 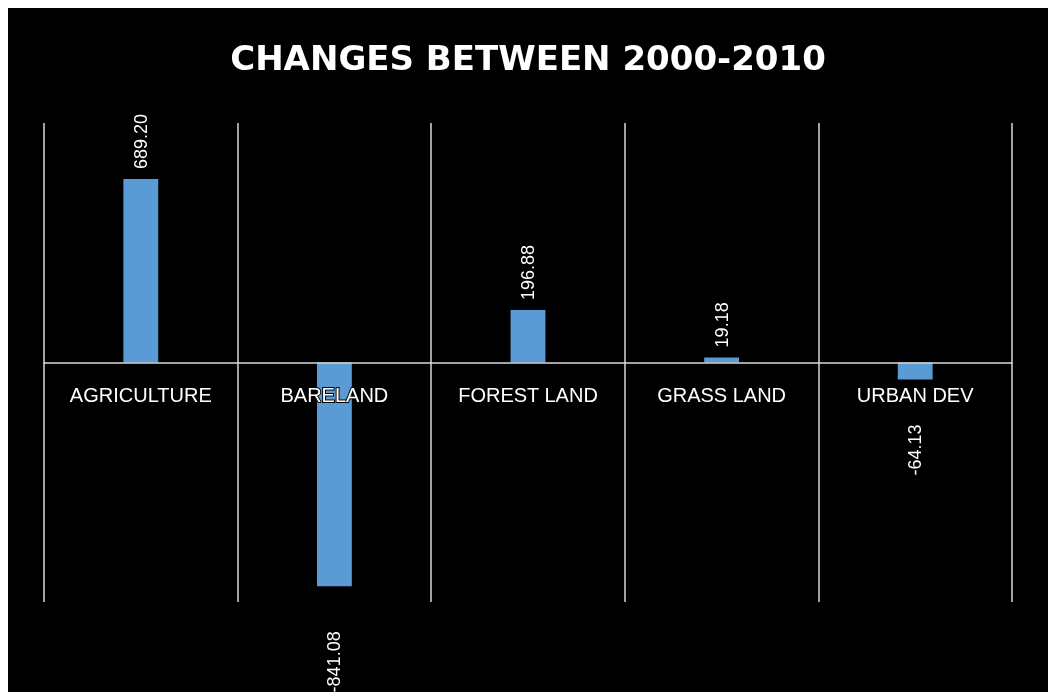 What do you see at coordinates (528, 273) in the screenshot?
I see `data-label: 196.88` at bounding box center [528, 273].